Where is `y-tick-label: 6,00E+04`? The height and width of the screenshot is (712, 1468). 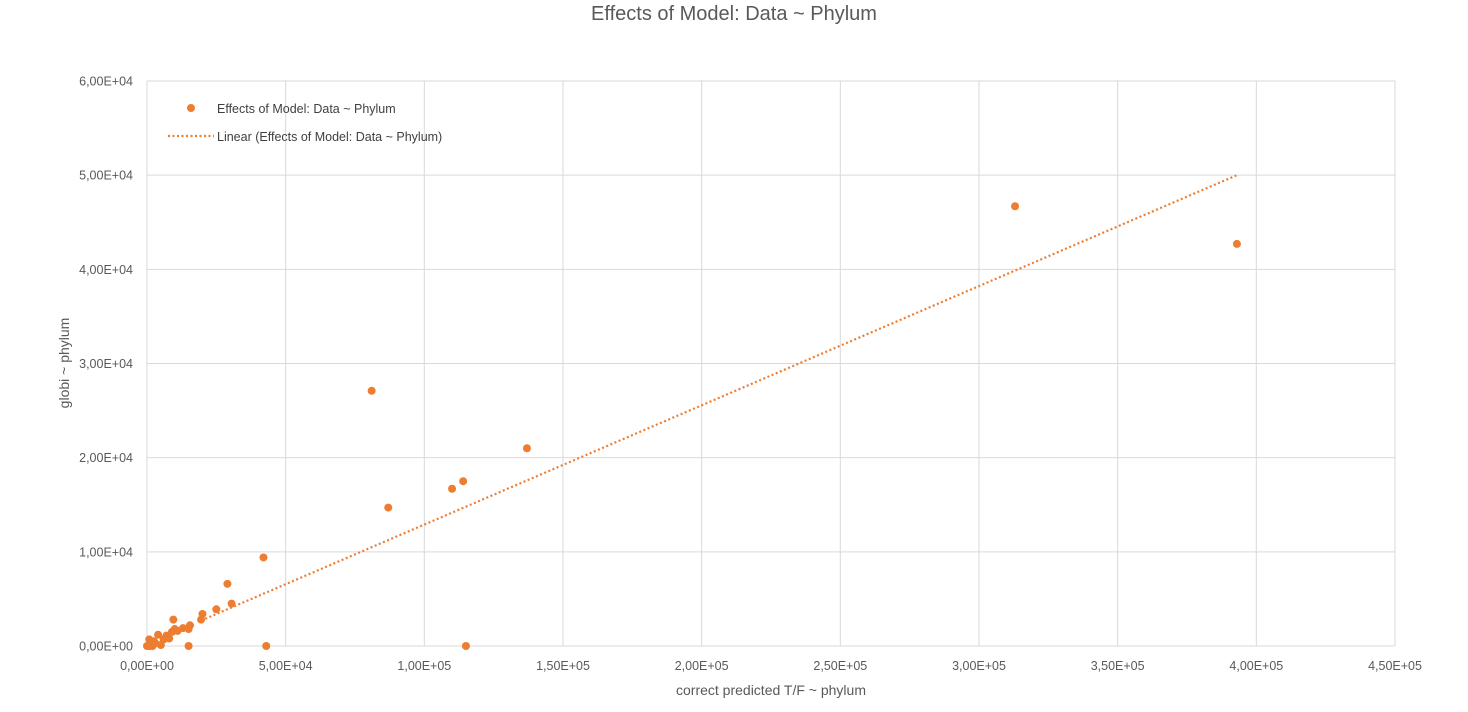 y-tick-label: 6,00E+04 is located at coordinates (106, 82).